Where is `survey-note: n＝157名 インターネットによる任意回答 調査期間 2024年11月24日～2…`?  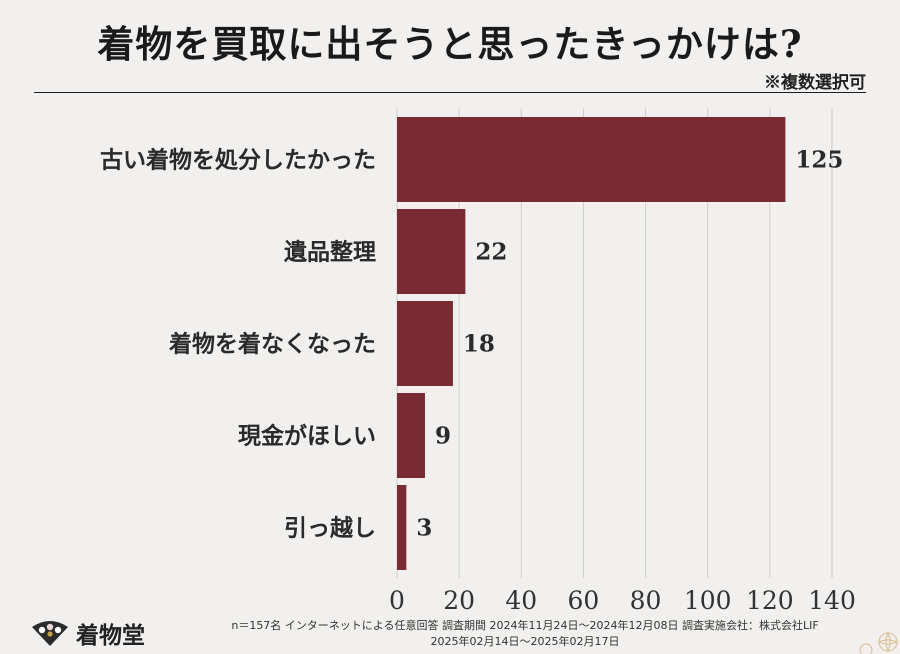 survey-note: n＝157名 インターネットによる任意回答 調査期間 2024年11月24日～2… is located at coordinates (525, 634).